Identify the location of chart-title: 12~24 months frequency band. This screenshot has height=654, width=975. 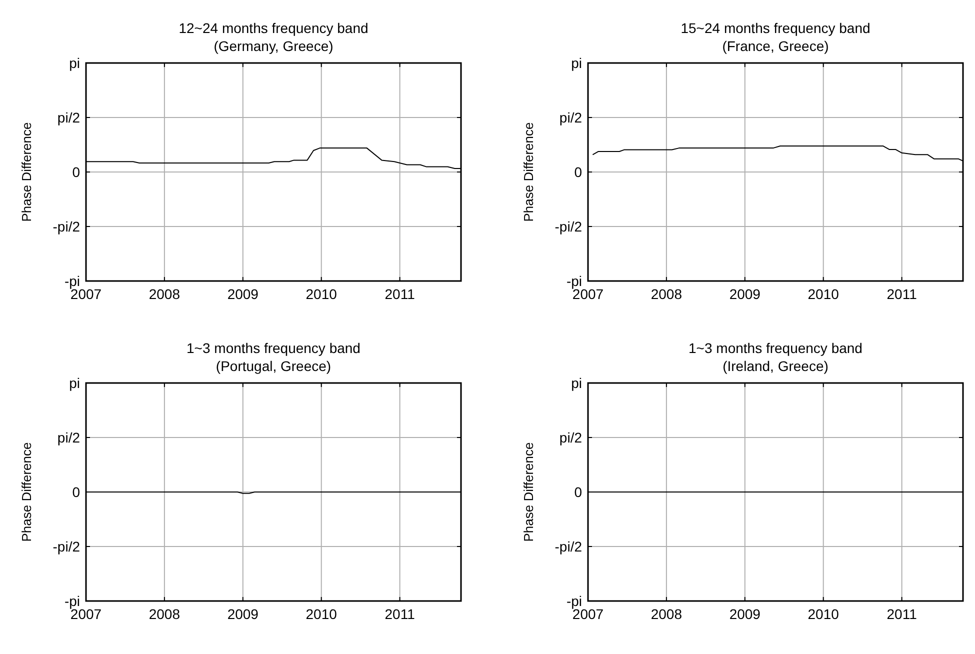
(273, 28).